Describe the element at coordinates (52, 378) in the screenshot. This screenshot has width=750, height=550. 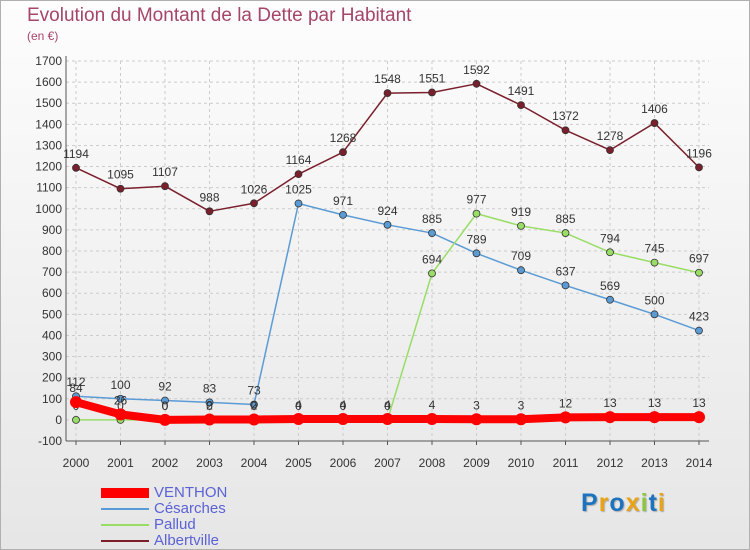
I see `y-tick-label: 200` at that location.